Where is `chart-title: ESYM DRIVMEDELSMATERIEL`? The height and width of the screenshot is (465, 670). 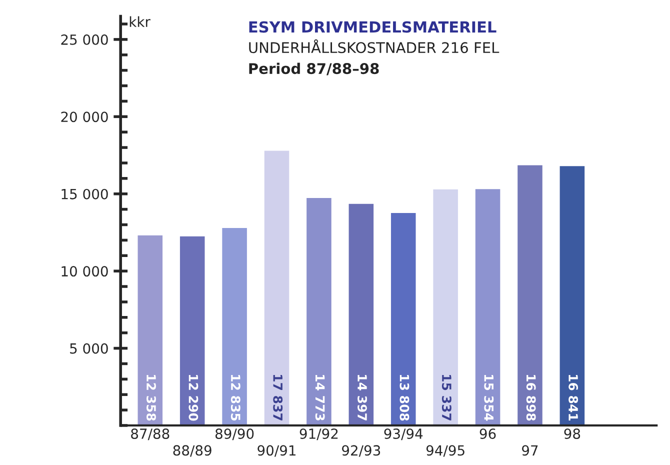
chart-title: ESYM DRIVMEDELSMATERIEL is located at coordinates (372, 27).